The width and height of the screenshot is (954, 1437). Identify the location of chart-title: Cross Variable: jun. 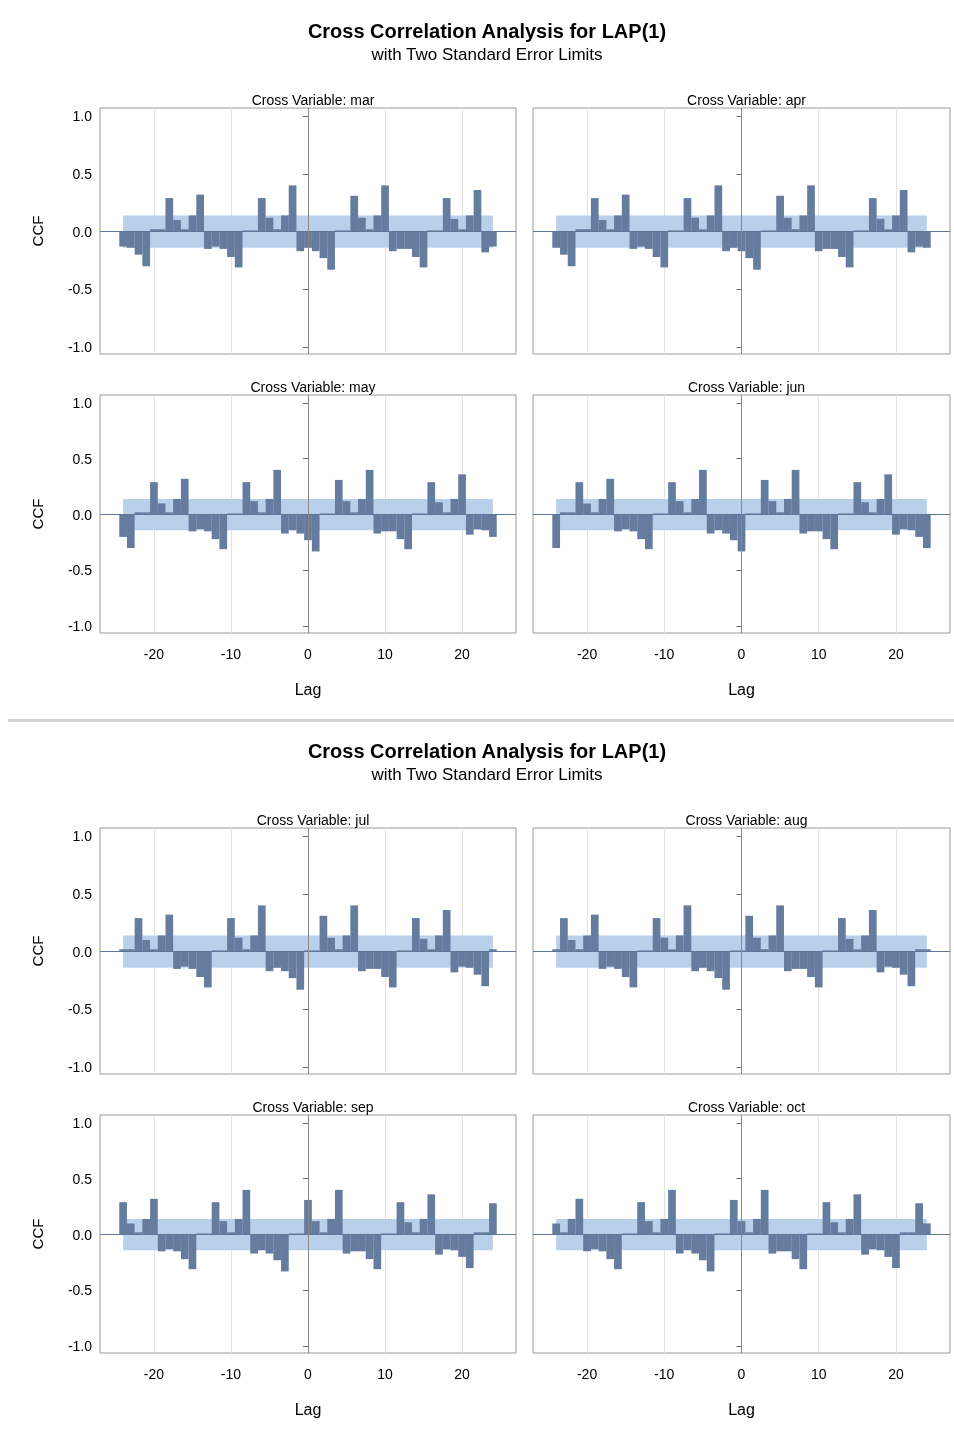
(746, 387).